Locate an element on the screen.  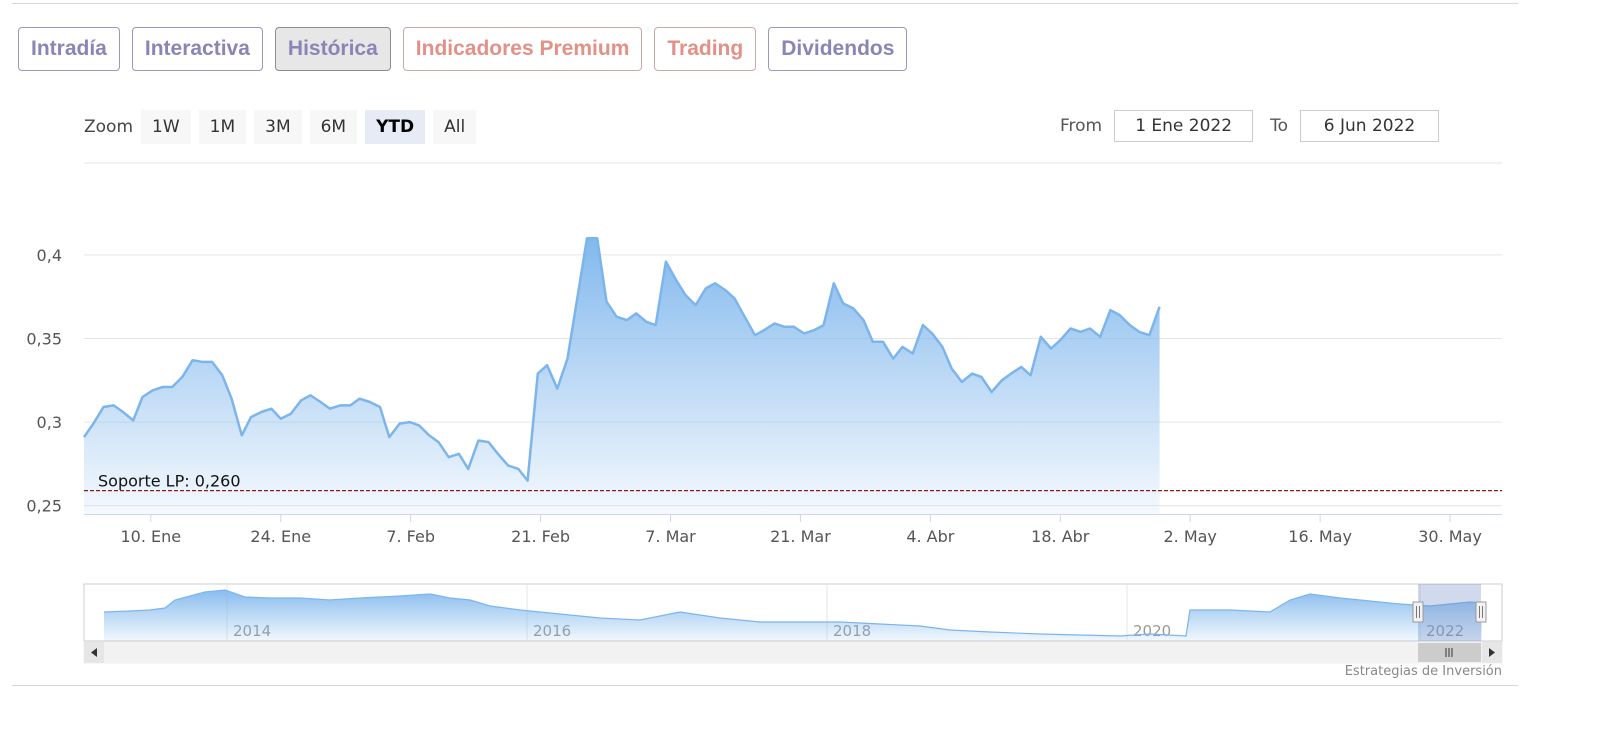
chevron-left-icon is located at coordinates (94, 652).